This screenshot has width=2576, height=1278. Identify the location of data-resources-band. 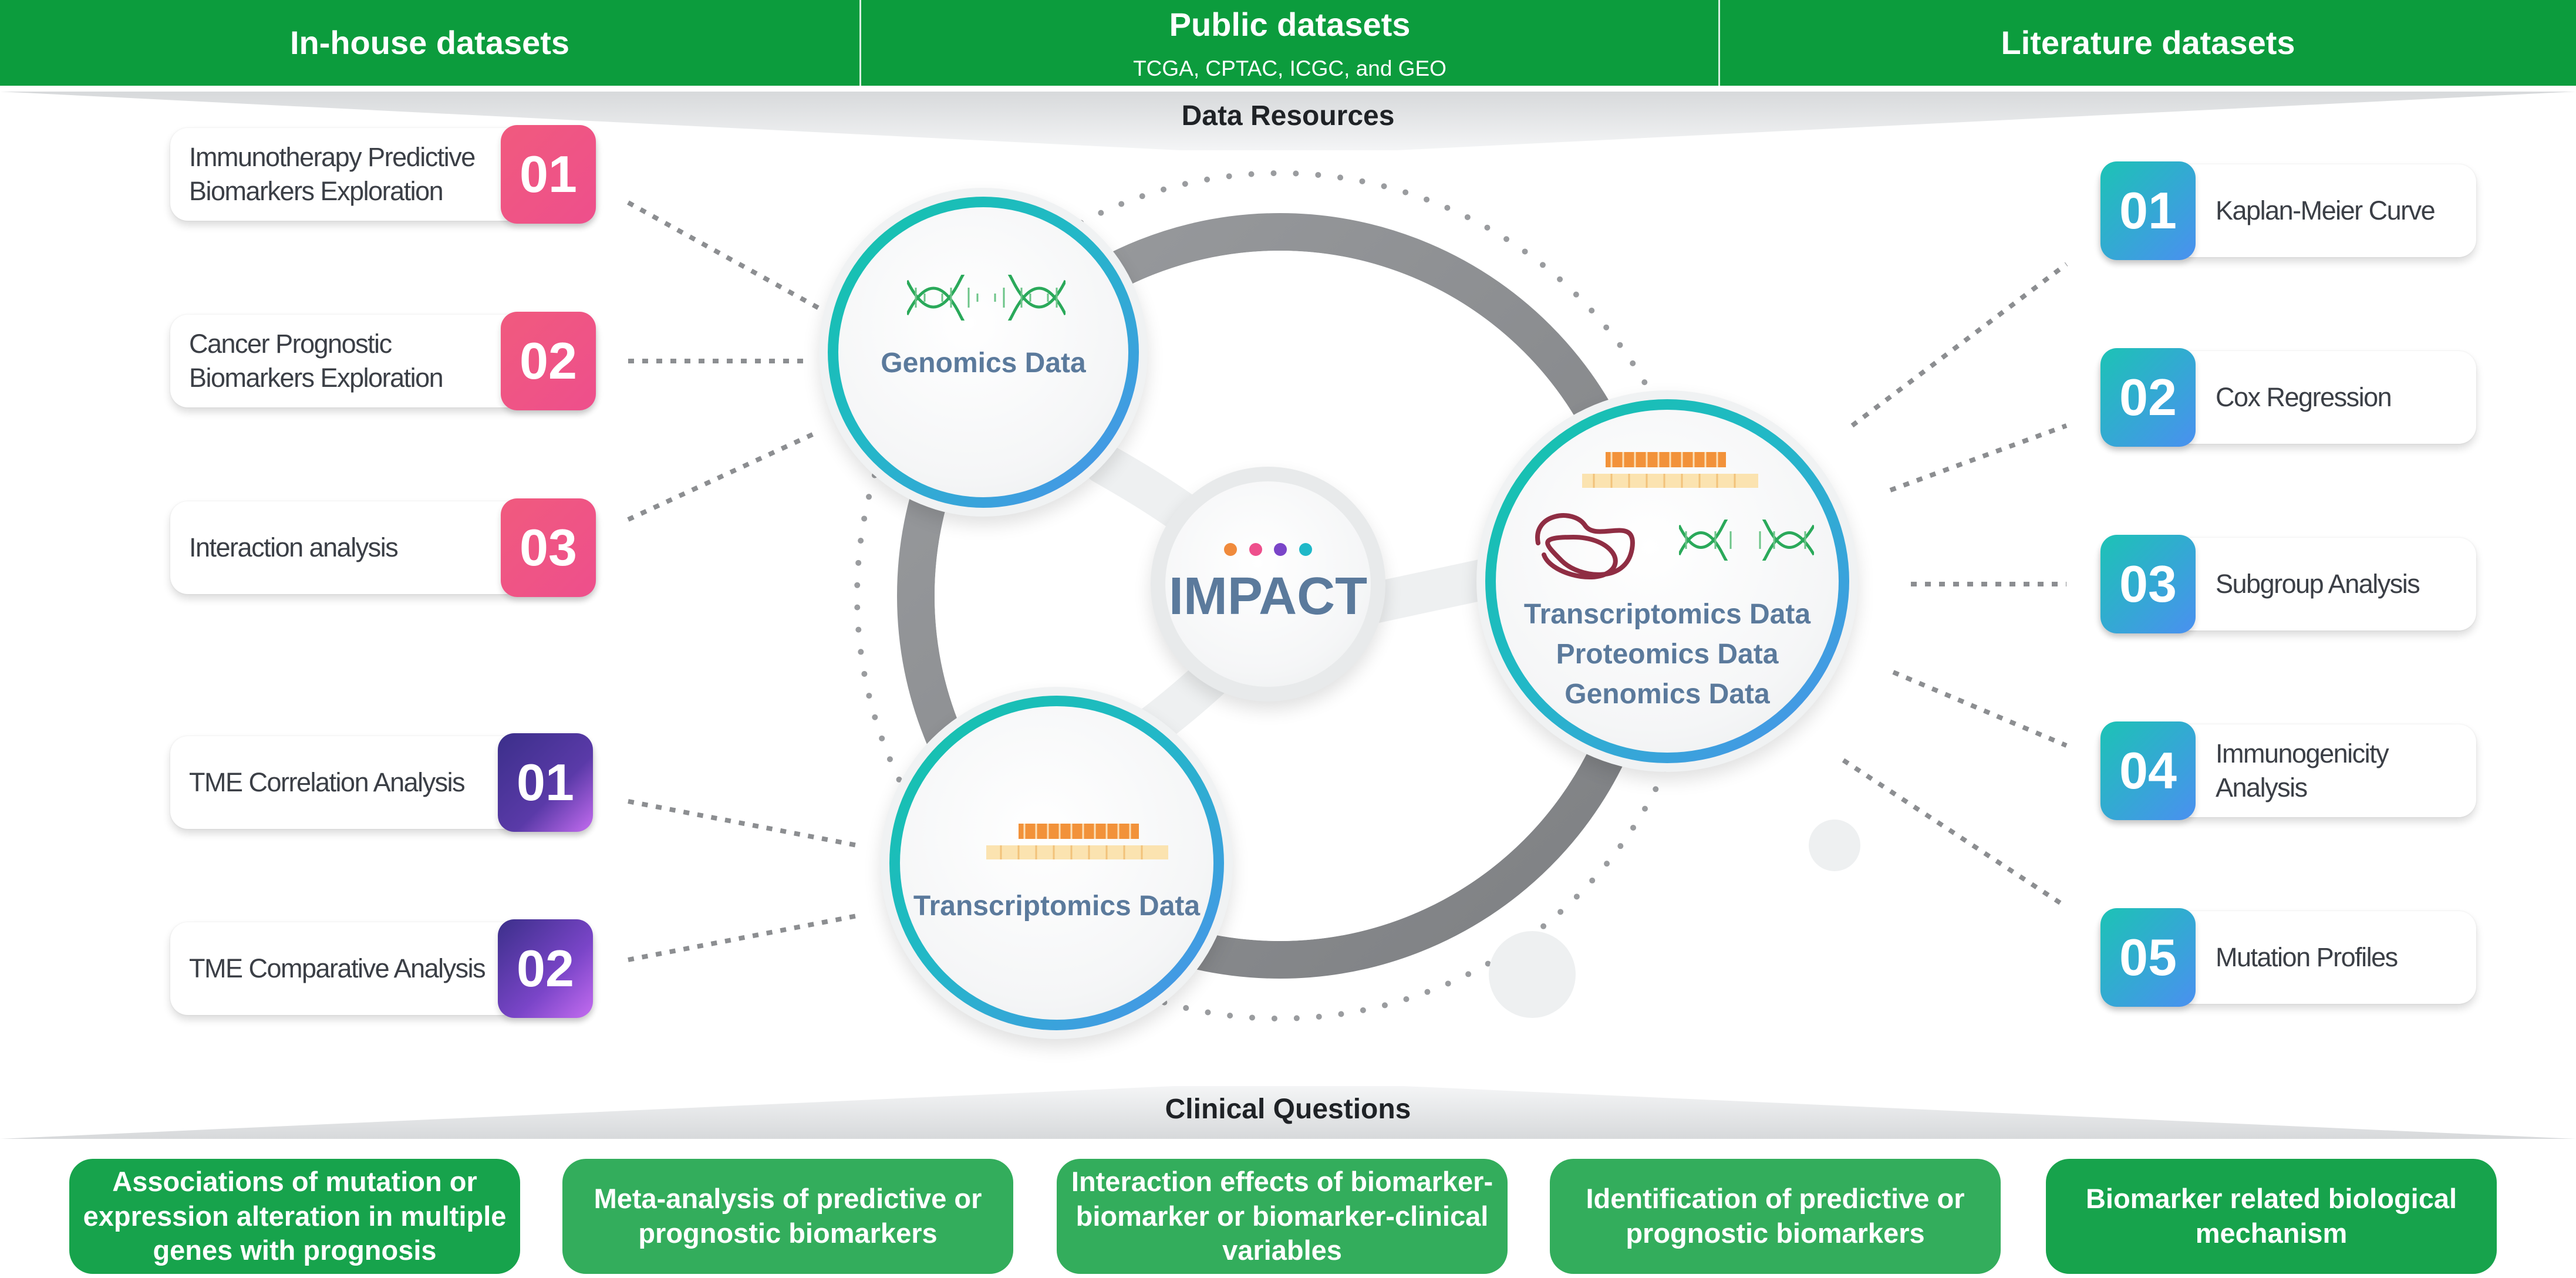
(1288, 121).